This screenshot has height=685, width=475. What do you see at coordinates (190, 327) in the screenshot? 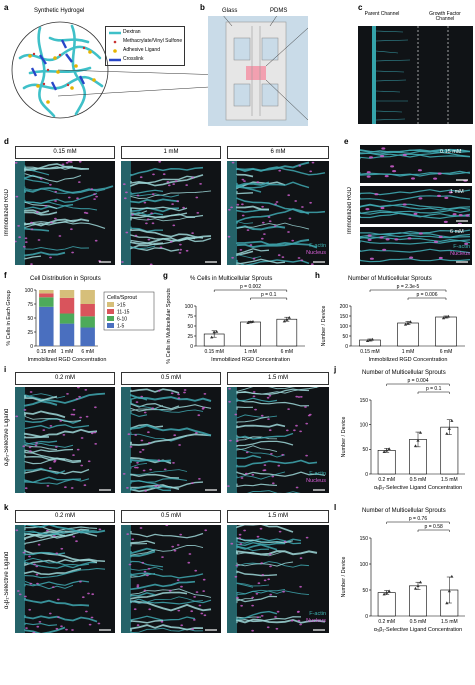
I see `y-tick-label: 50` at bounding box center [190, 327].